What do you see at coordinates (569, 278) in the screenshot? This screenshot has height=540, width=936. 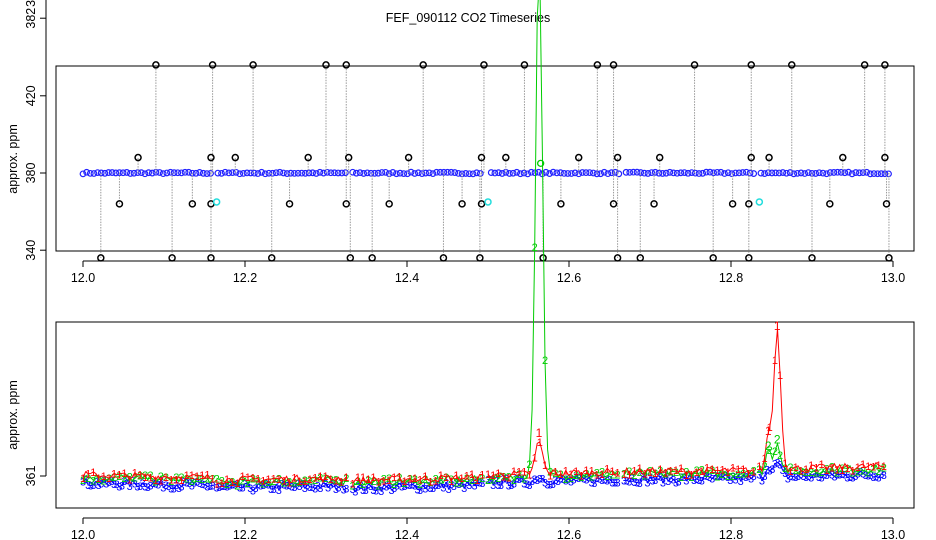 I see `top-x-tick-label: 12.6` at bounding box center [569, 278].